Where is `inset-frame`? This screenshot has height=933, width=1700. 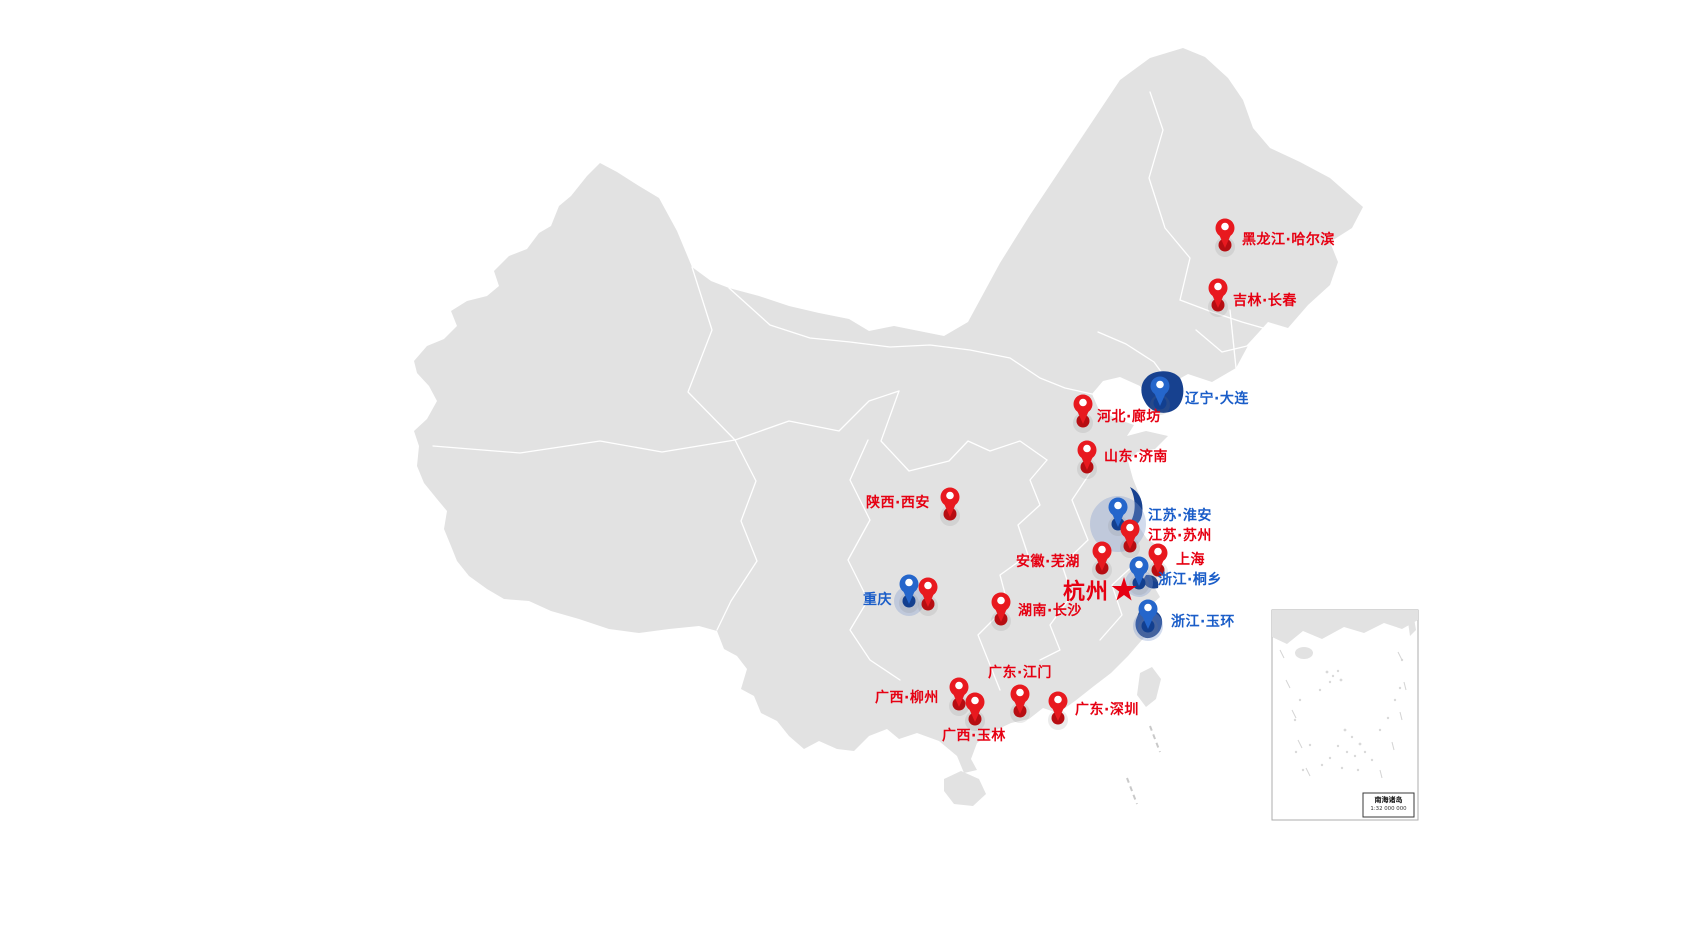
inset-frame is located at coordinates (1345, 715).